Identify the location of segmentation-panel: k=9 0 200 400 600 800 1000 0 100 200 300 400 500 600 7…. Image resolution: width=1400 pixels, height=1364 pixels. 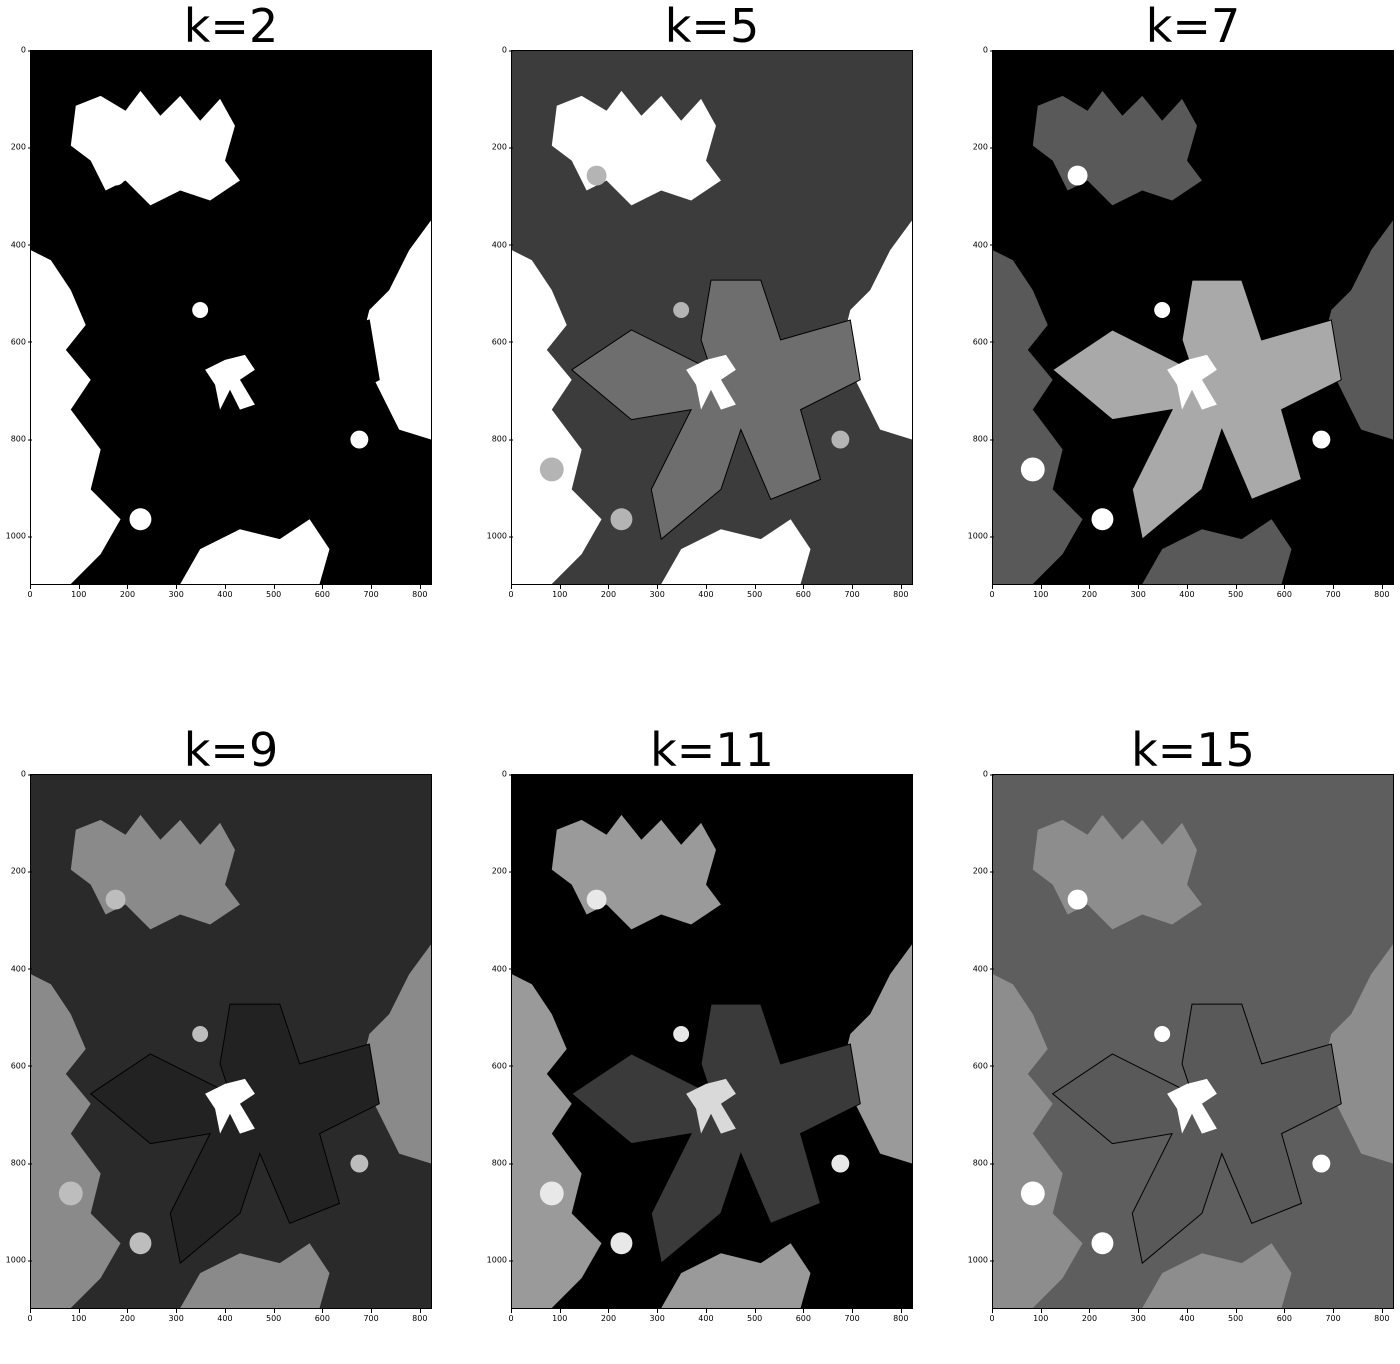
(220, 1044).